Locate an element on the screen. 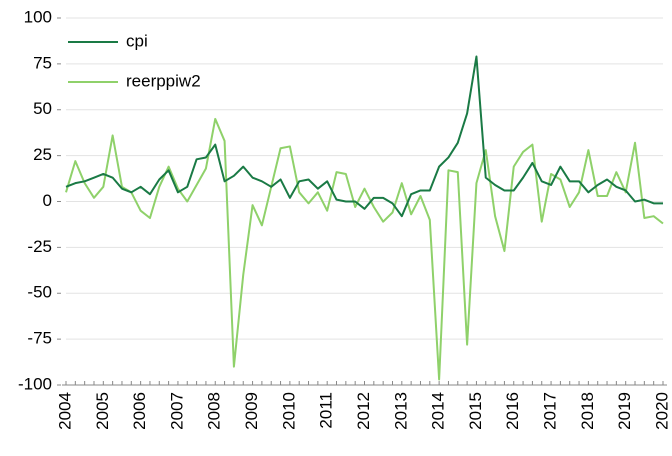  x-tick-label: 2009 is located at coordinates (251, 411).